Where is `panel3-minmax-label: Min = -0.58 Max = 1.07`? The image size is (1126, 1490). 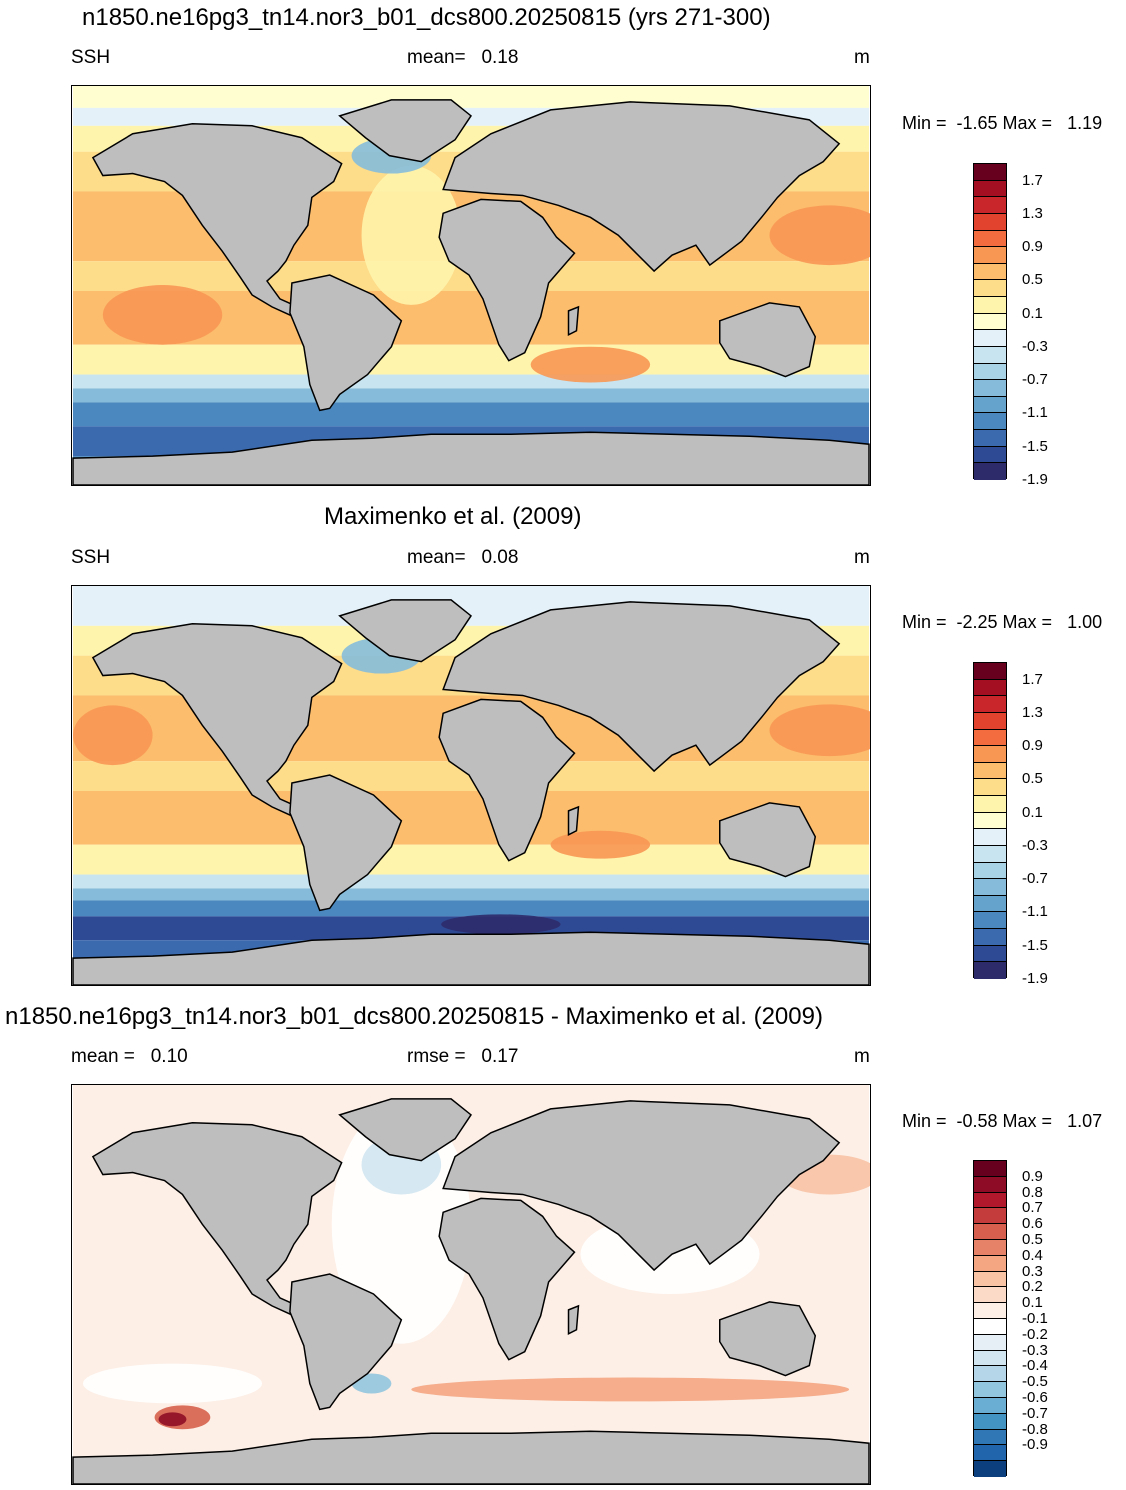 panel3-minmax-label: Min = -0.58 Max = 1.07 is located at coordinates (1002, 1121).